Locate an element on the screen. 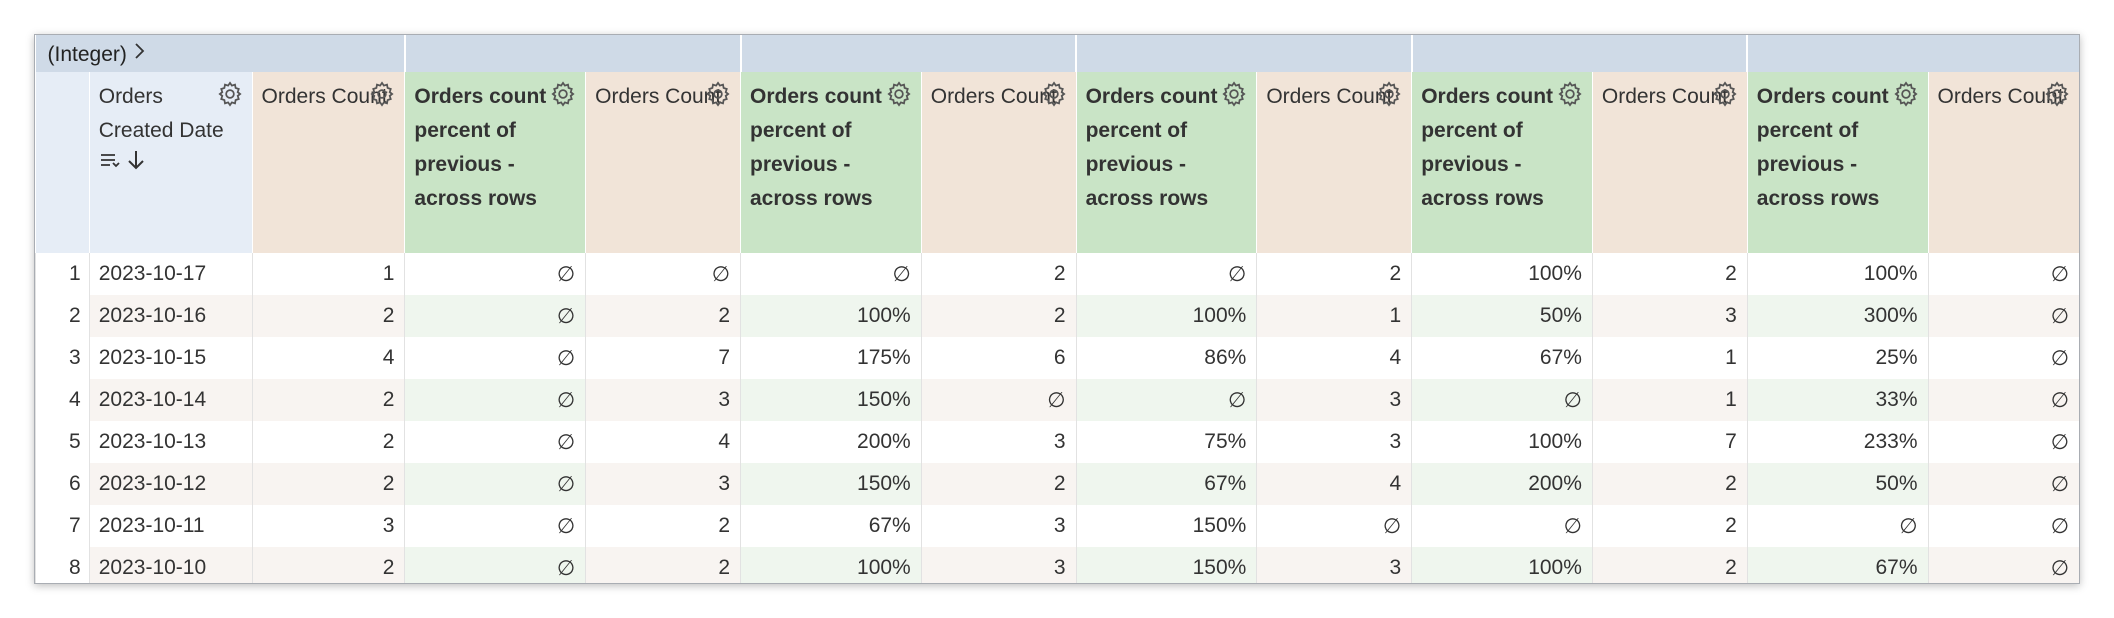 The image size is (2114, 618). table-row: 2 2023-10-16 2 ∅ 2 100% 2 100% 1 50% 3 300% ∅ is located at coordinates (1057, 316).